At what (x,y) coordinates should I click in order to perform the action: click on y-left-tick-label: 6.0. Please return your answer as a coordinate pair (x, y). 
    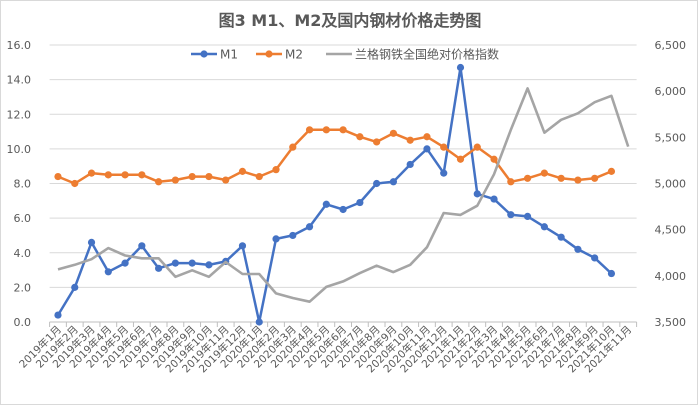
    Looking at the image, I should click on (23, 218).